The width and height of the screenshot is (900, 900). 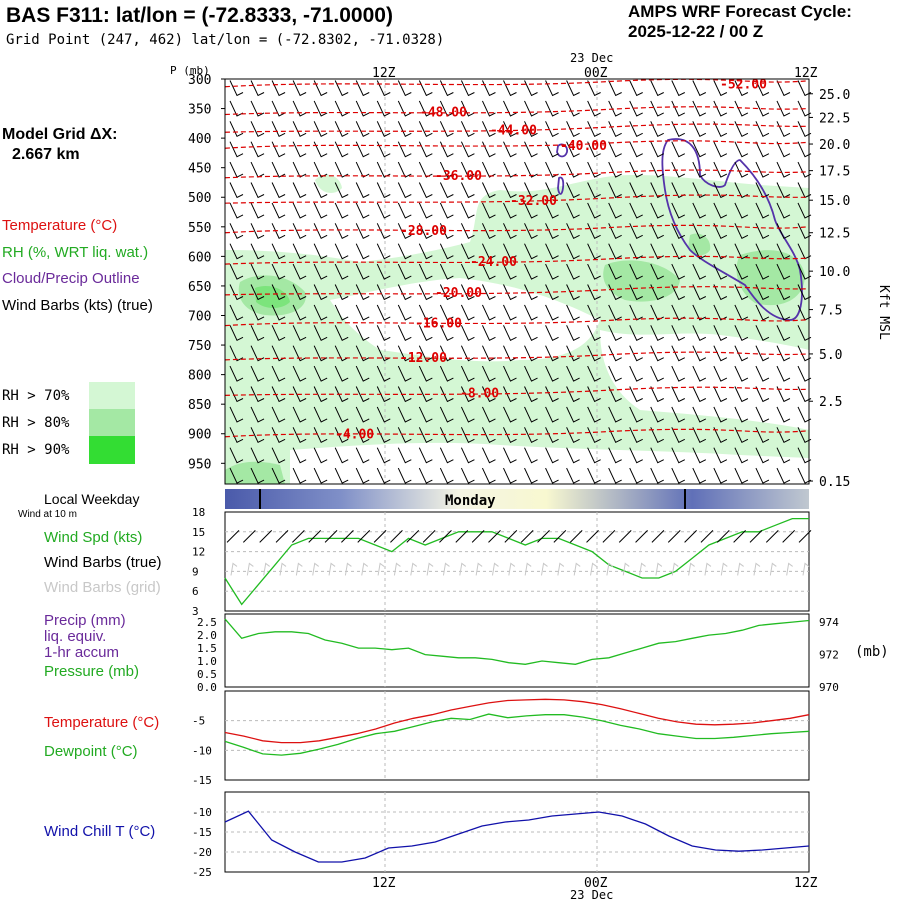 What do you see at coordinates (458, 176) in the screenshot?
I see `isotherm-label-4: -36.00` at bounding box center [458, 176].